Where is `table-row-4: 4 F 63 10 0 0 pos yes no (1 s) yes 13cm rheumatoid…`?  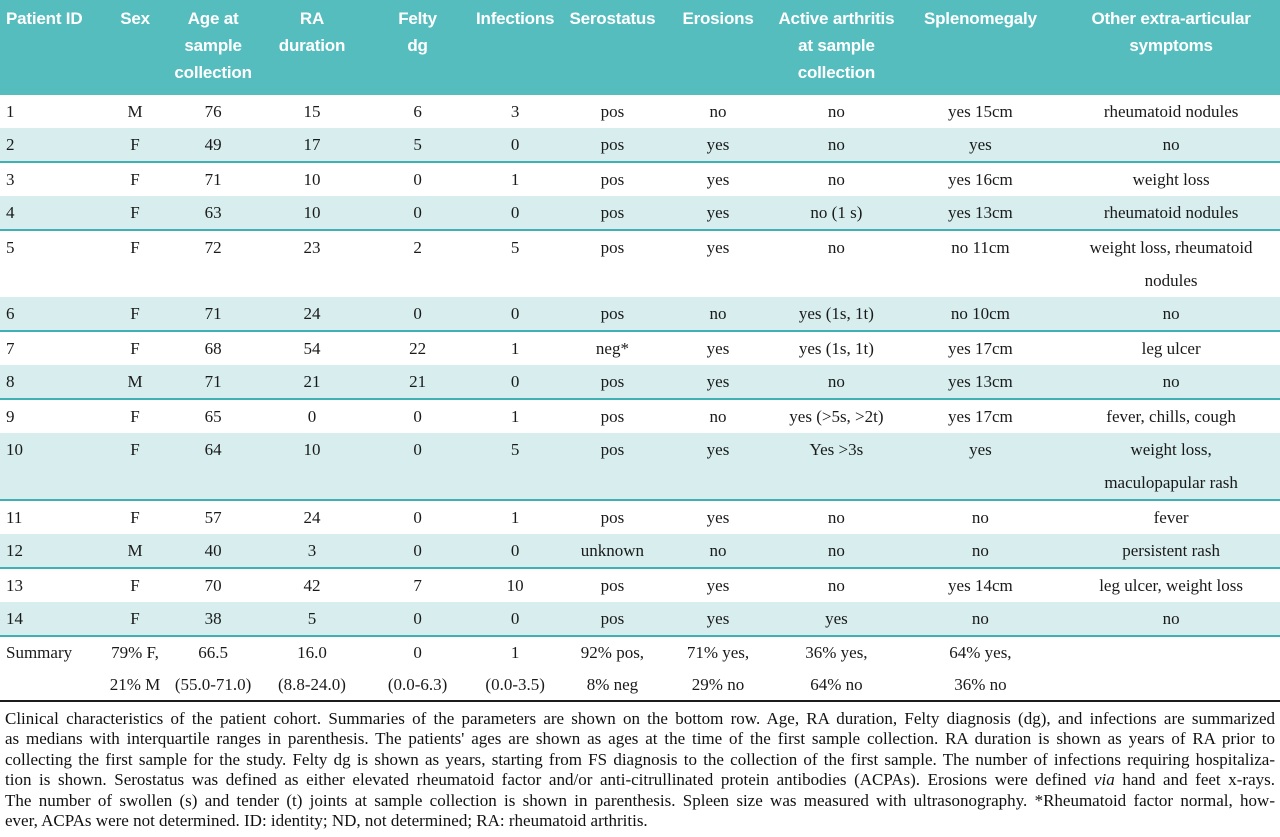 table-row-4: 4 F 63 10 0 0 pos yes no (1 s) yes 13cm rheumatoid… is located at coordinates (640, 213).